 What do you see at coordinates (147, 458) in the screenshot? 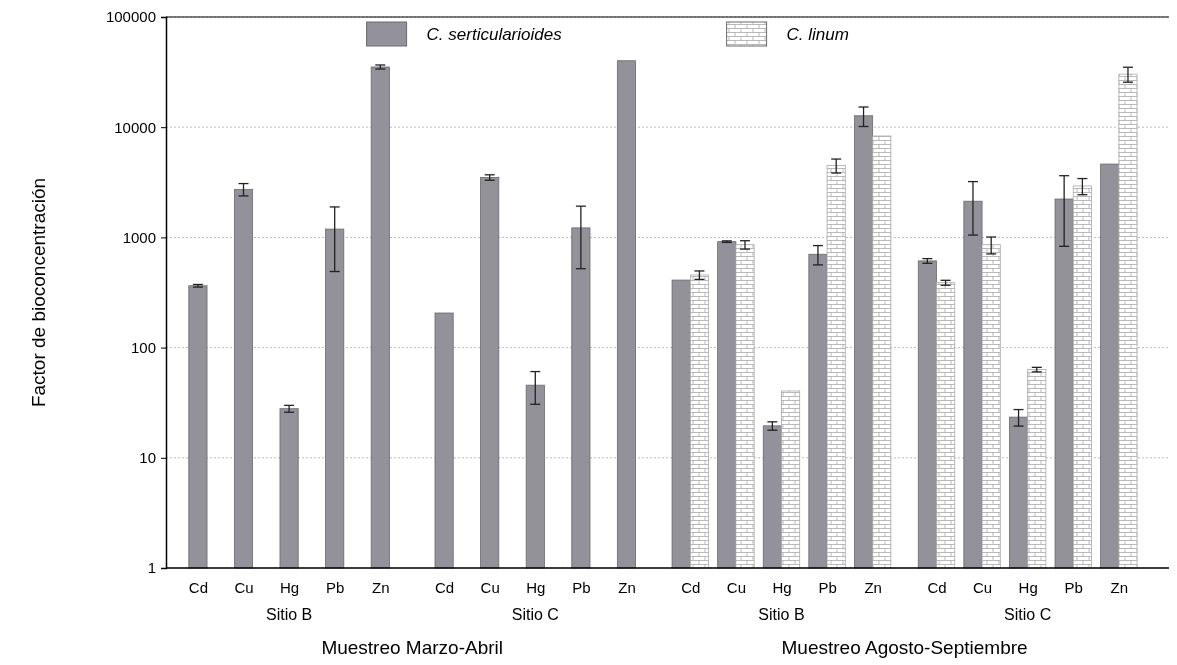
I see `y-tick-label: 10` at bounding box center [147, 458].